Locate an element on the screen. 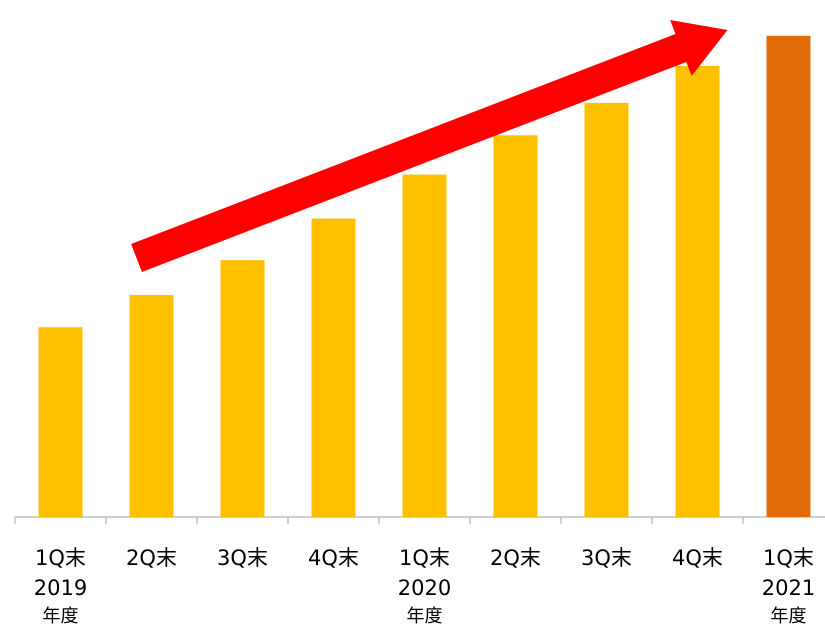 Image resolution: width=825 pixels, height=630 pixels. x-tick-label-8: 4Q末 is located at coordinates (697, 558).